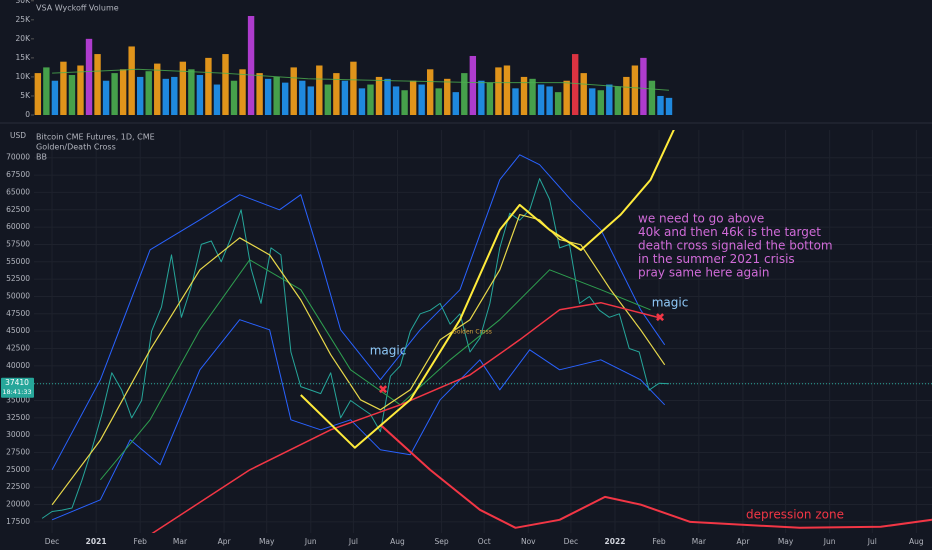  I want to click on y-tick-label: 5K, so click(25, 95).